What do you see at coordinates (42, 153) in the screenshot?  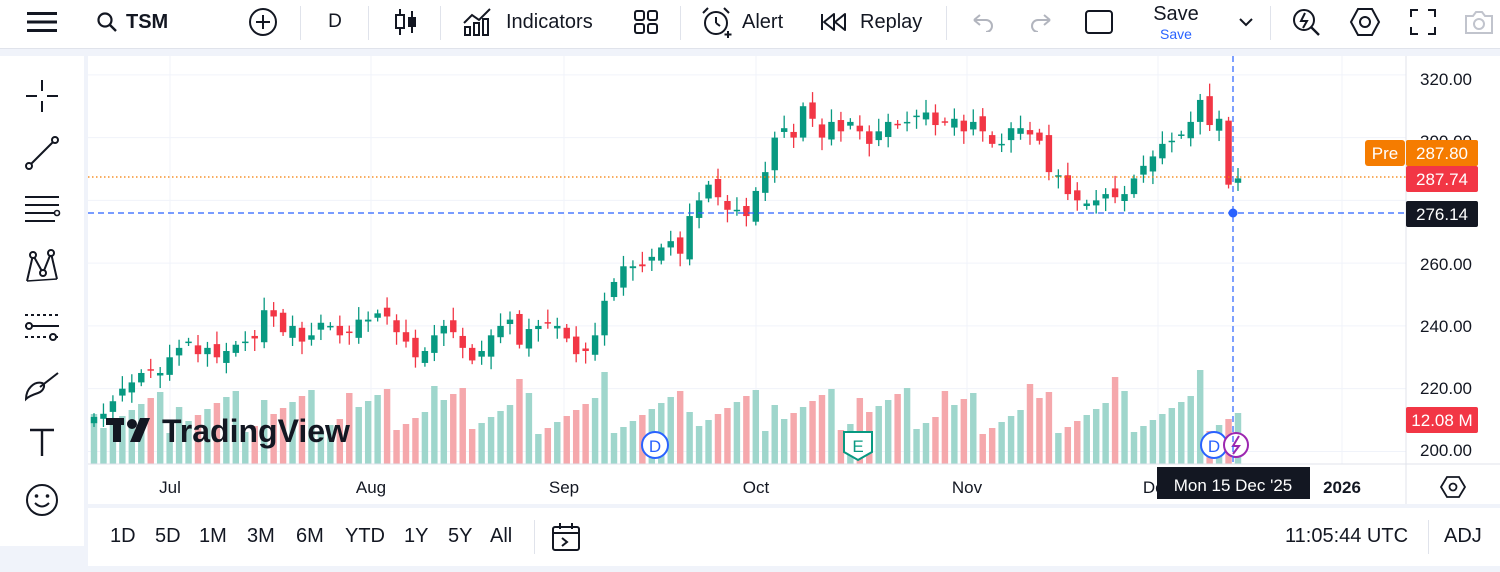 I see `trend-line-icon` at bounding box center [42, 153].